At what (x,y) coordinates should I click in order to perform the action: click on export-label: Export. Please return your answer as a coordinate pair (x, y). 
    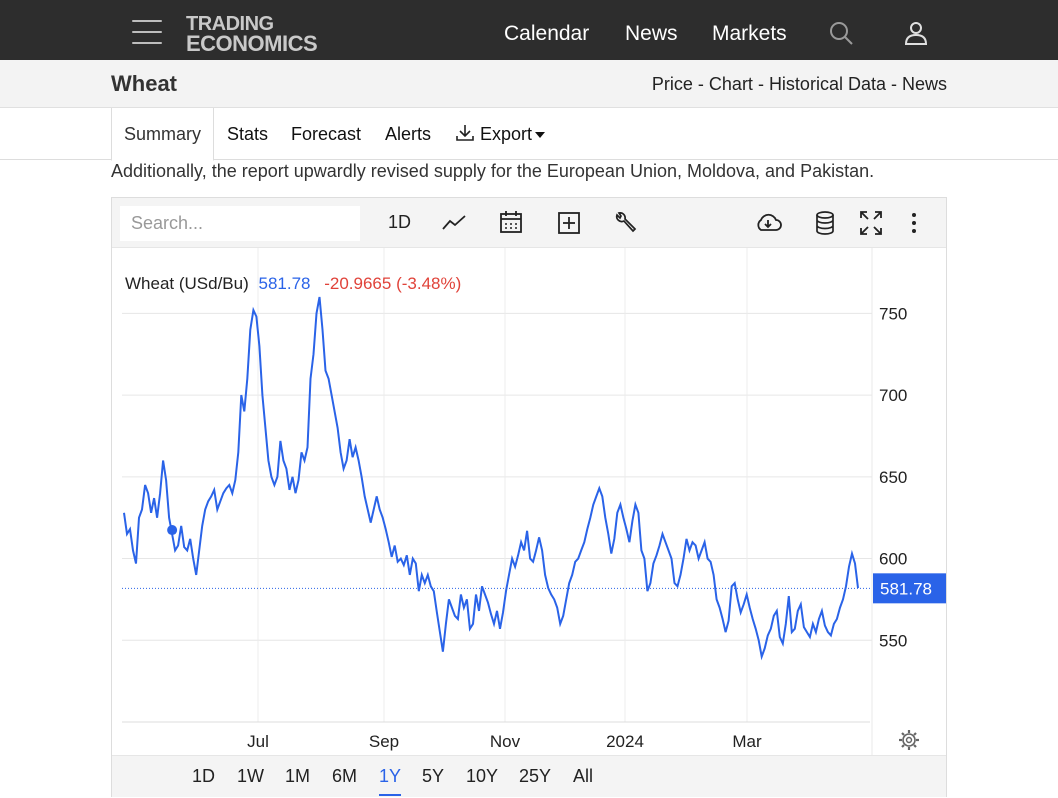
    Looking at the image, I should click on (506, 134).